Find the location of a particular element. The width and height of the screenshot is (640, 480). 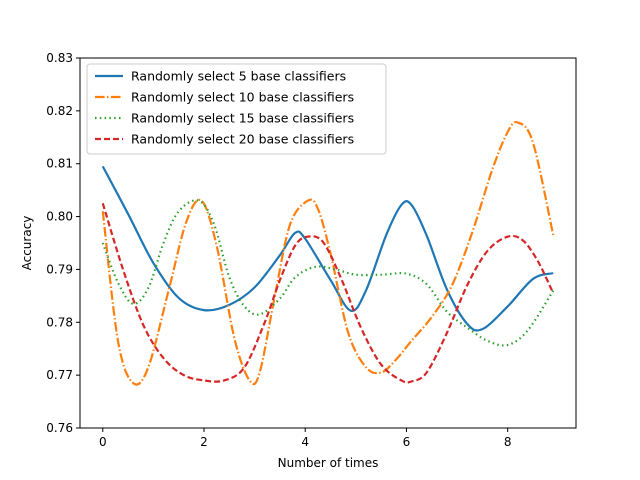

y-tick-label: 0.77 is located at coordinates (59, 375).